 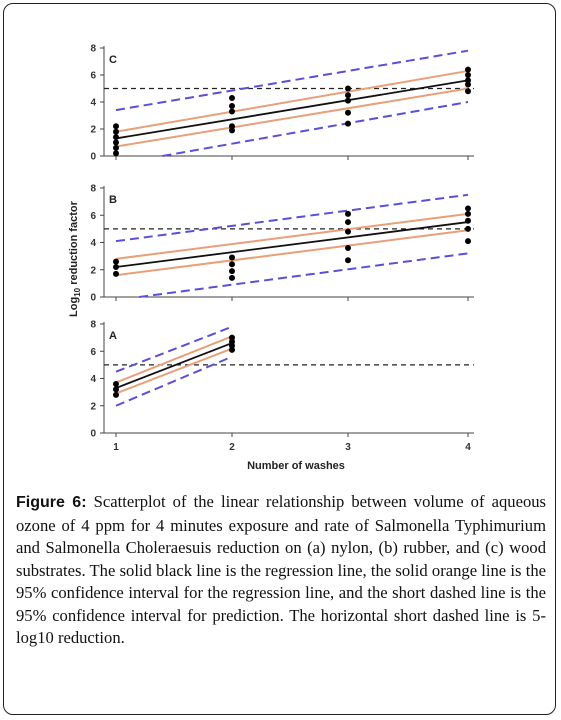 I want to click on panel-b: 0 2 4 6 8 B, so click(x=282, y=244).